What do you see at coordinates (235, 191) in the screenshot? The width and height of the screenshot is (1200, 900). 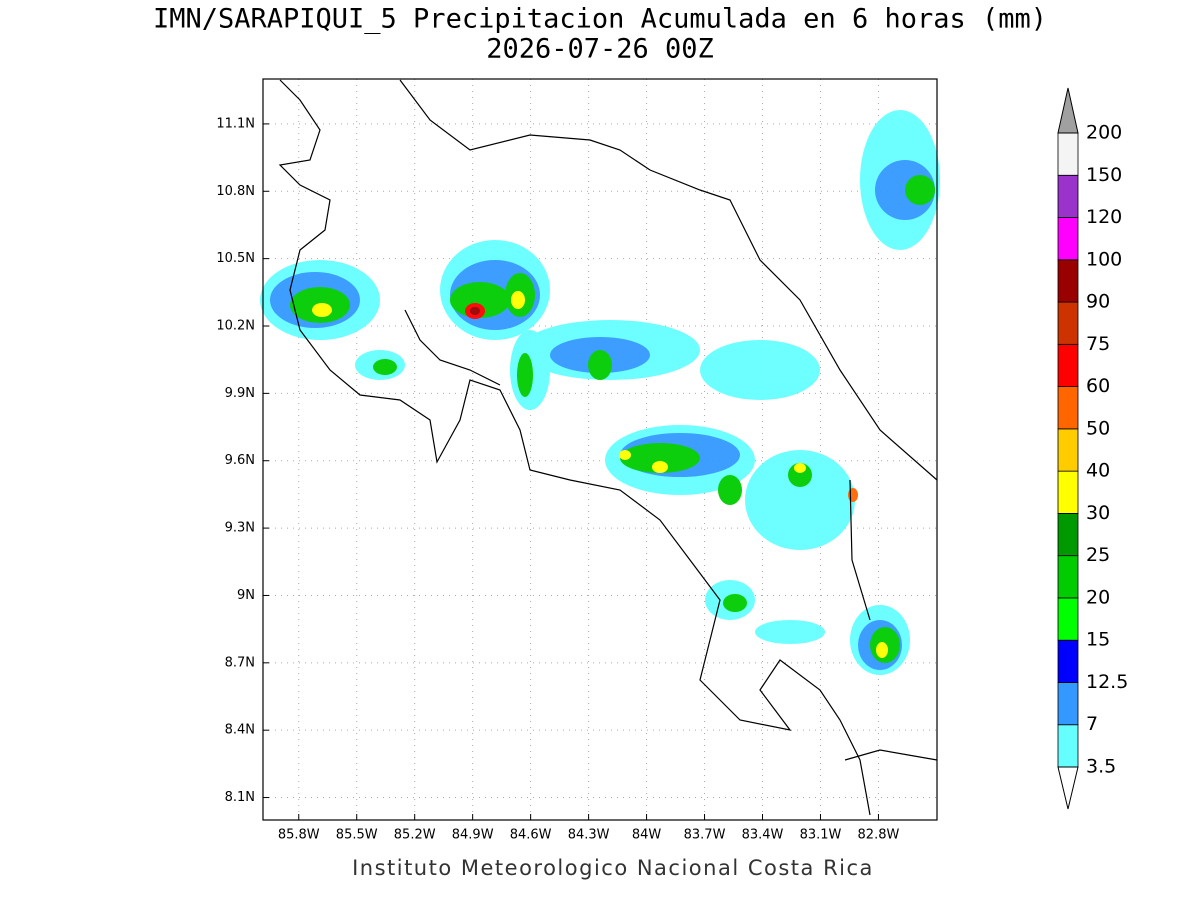 I see `y-tick-label: 10.8N` at bounding box center [235, 191].